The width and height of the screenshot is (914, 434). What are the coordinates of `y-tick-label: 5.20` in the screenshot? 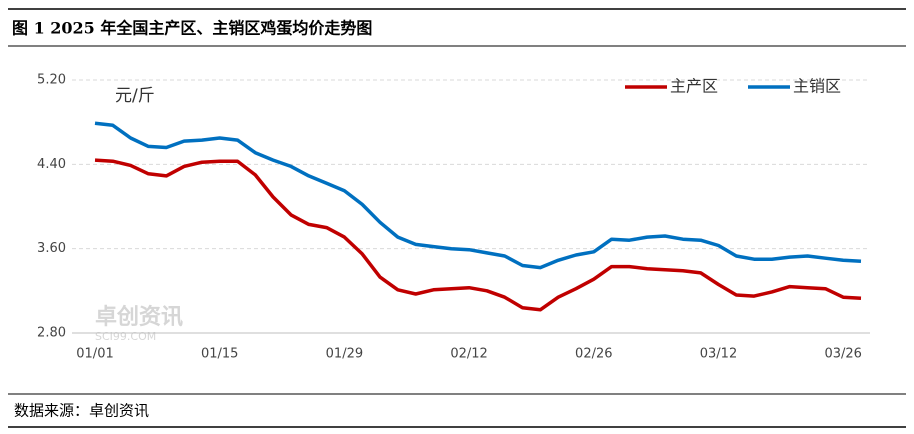 It's located at (51, 80).